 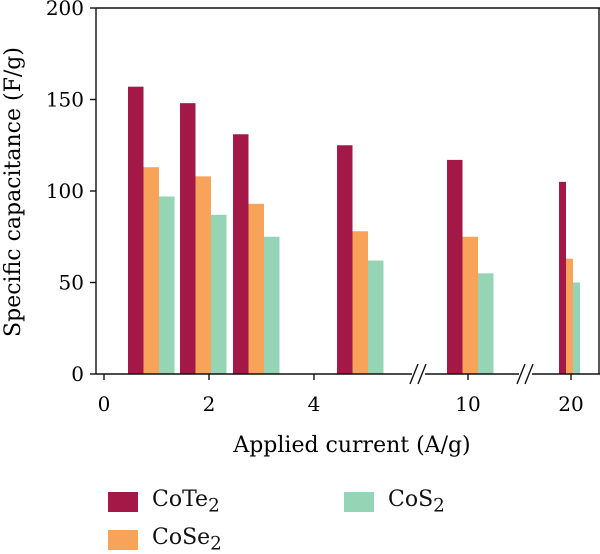 What do you see at coordinates (65, 10) in the screenshot?
I see `y-tick-label: 200` at bounding box center [65, 10].